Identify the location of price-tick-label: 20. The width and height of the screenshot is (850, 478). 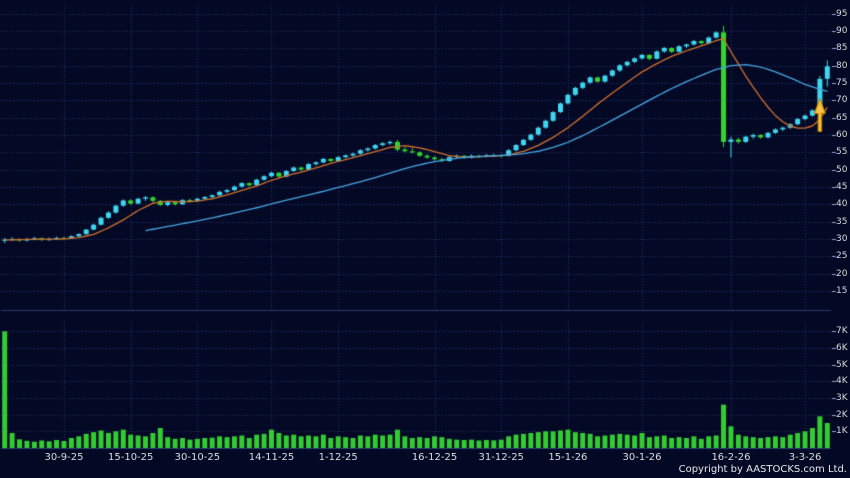
(842, 273).